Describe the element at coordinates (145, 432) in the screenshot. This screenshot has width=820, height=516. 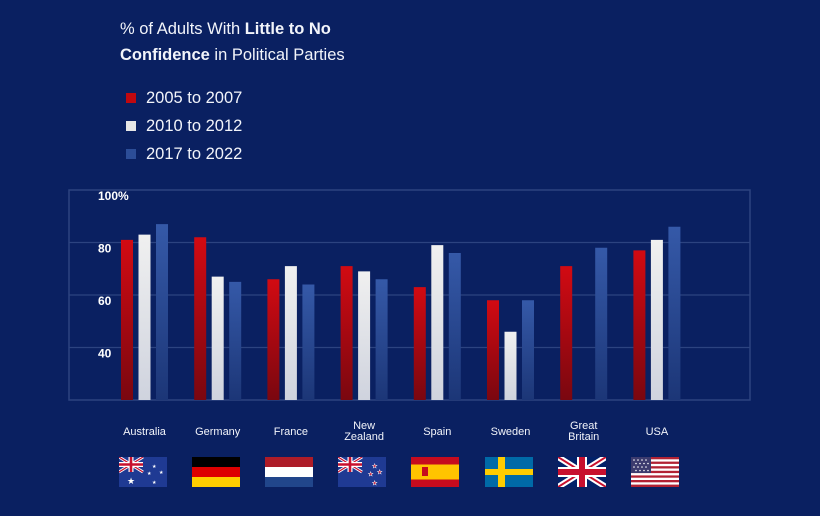
I see `x-tick-label: Australia` at that location.